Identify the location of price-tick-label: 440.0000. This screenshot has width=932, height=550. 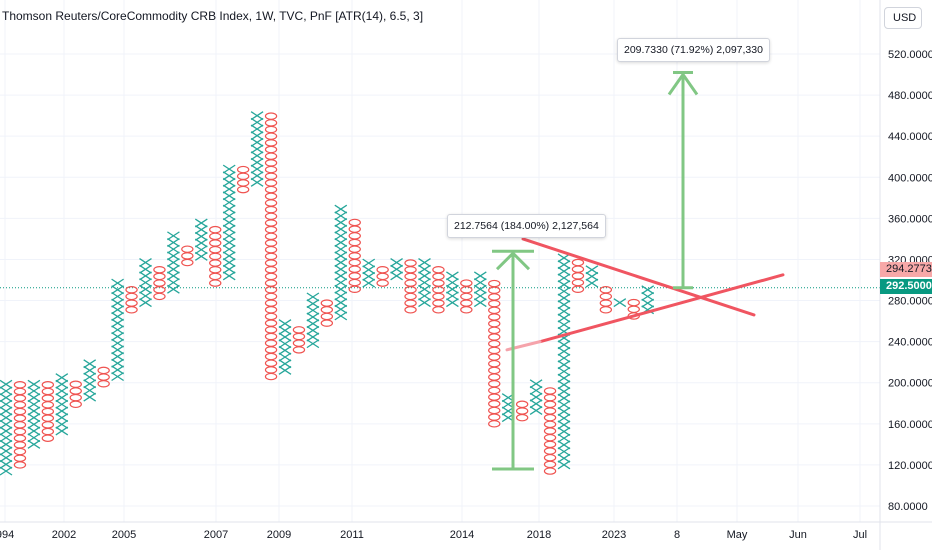
(910, 137).